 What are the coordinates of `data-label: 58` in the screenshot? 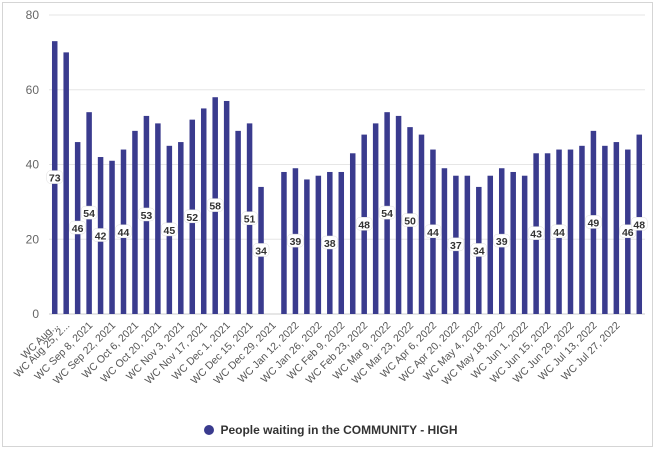 It's located at (215, 207).